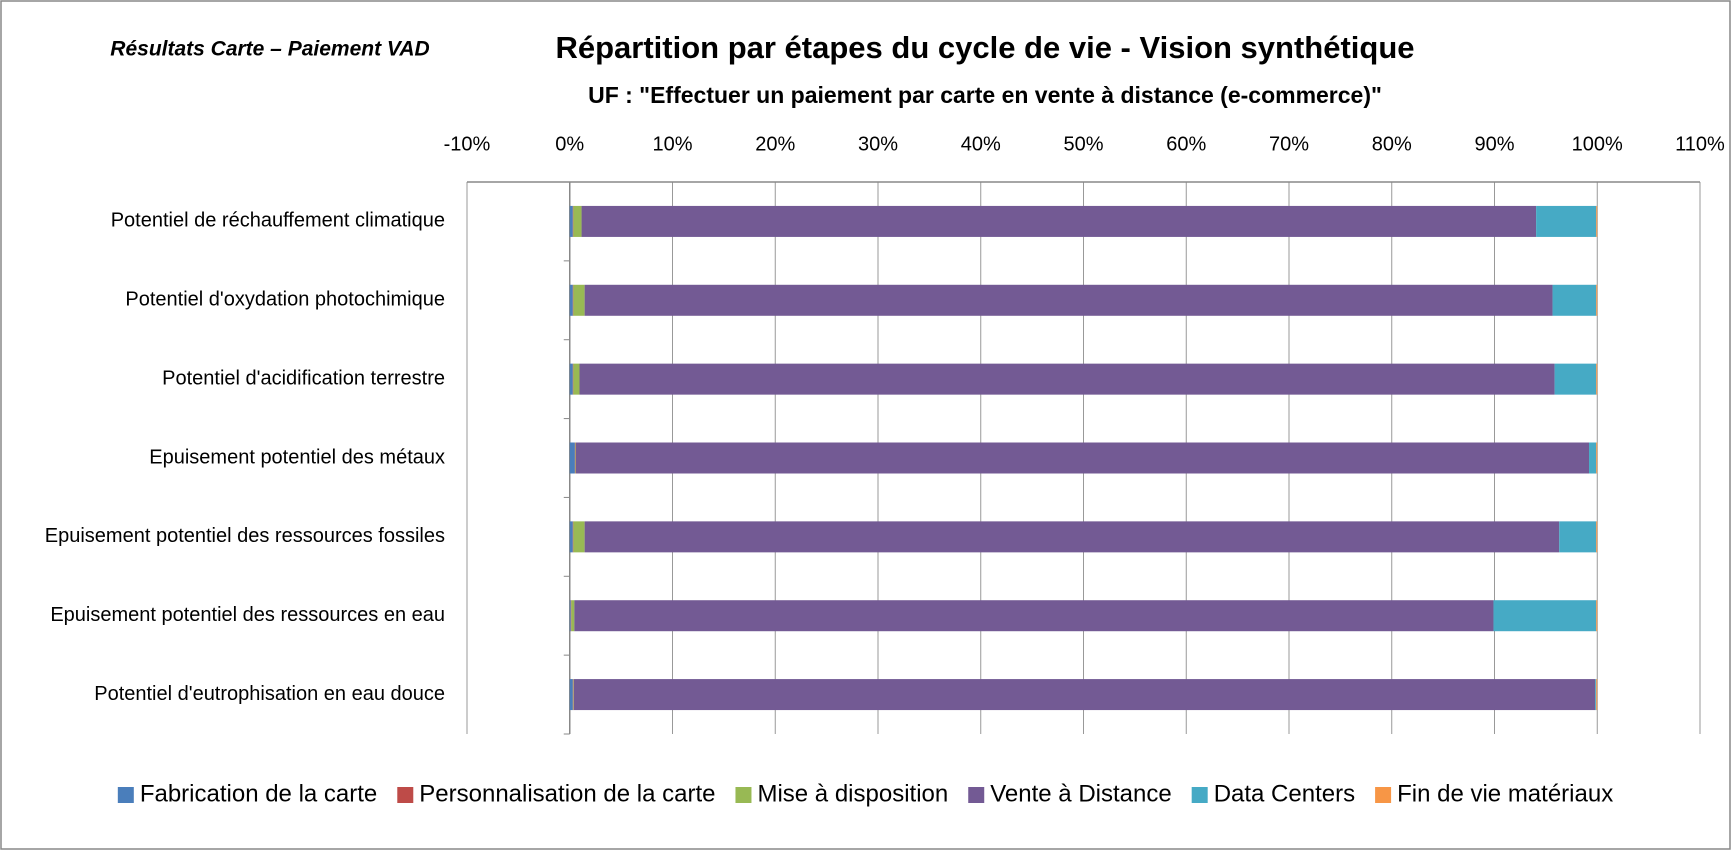  I want to click on legend-label: Mise à disposition, so click(852, 793).